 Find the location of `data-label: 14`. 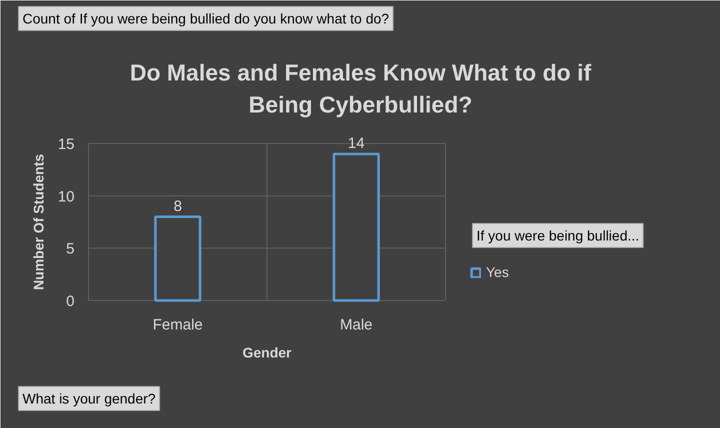

data-label: 14 is located at coordinates (356, 143).